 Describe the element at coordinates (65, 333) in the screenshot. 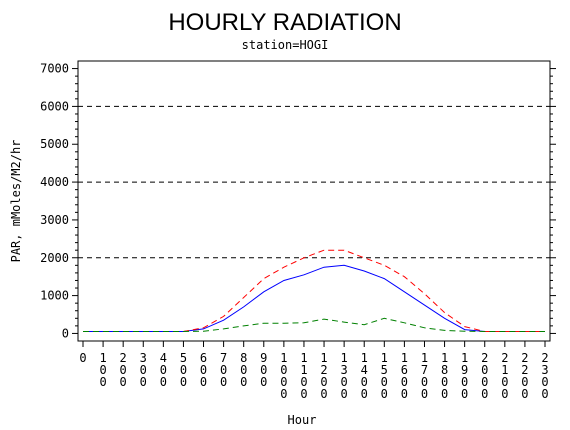

I see `y-tick-label: 0` at that location.